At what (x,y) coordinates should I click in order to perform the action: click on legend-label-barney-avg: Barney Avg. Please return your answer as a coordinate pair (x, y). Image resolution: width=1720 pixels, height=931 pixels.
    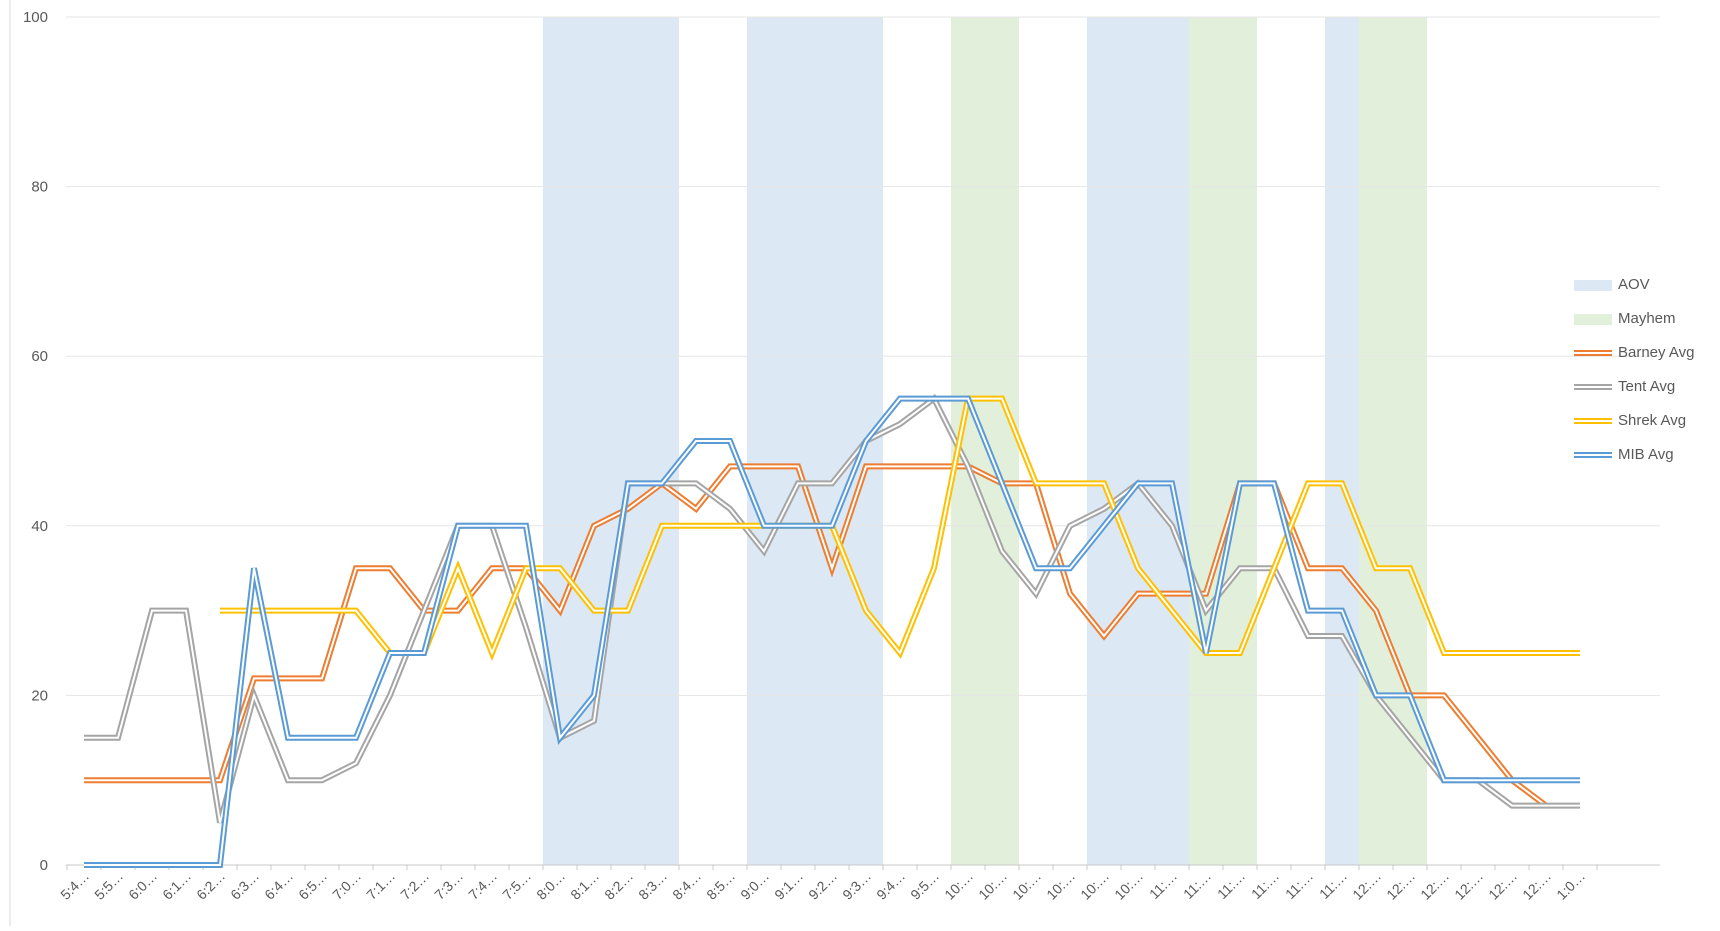
    Looking at the image, I should click on (1656, 352).